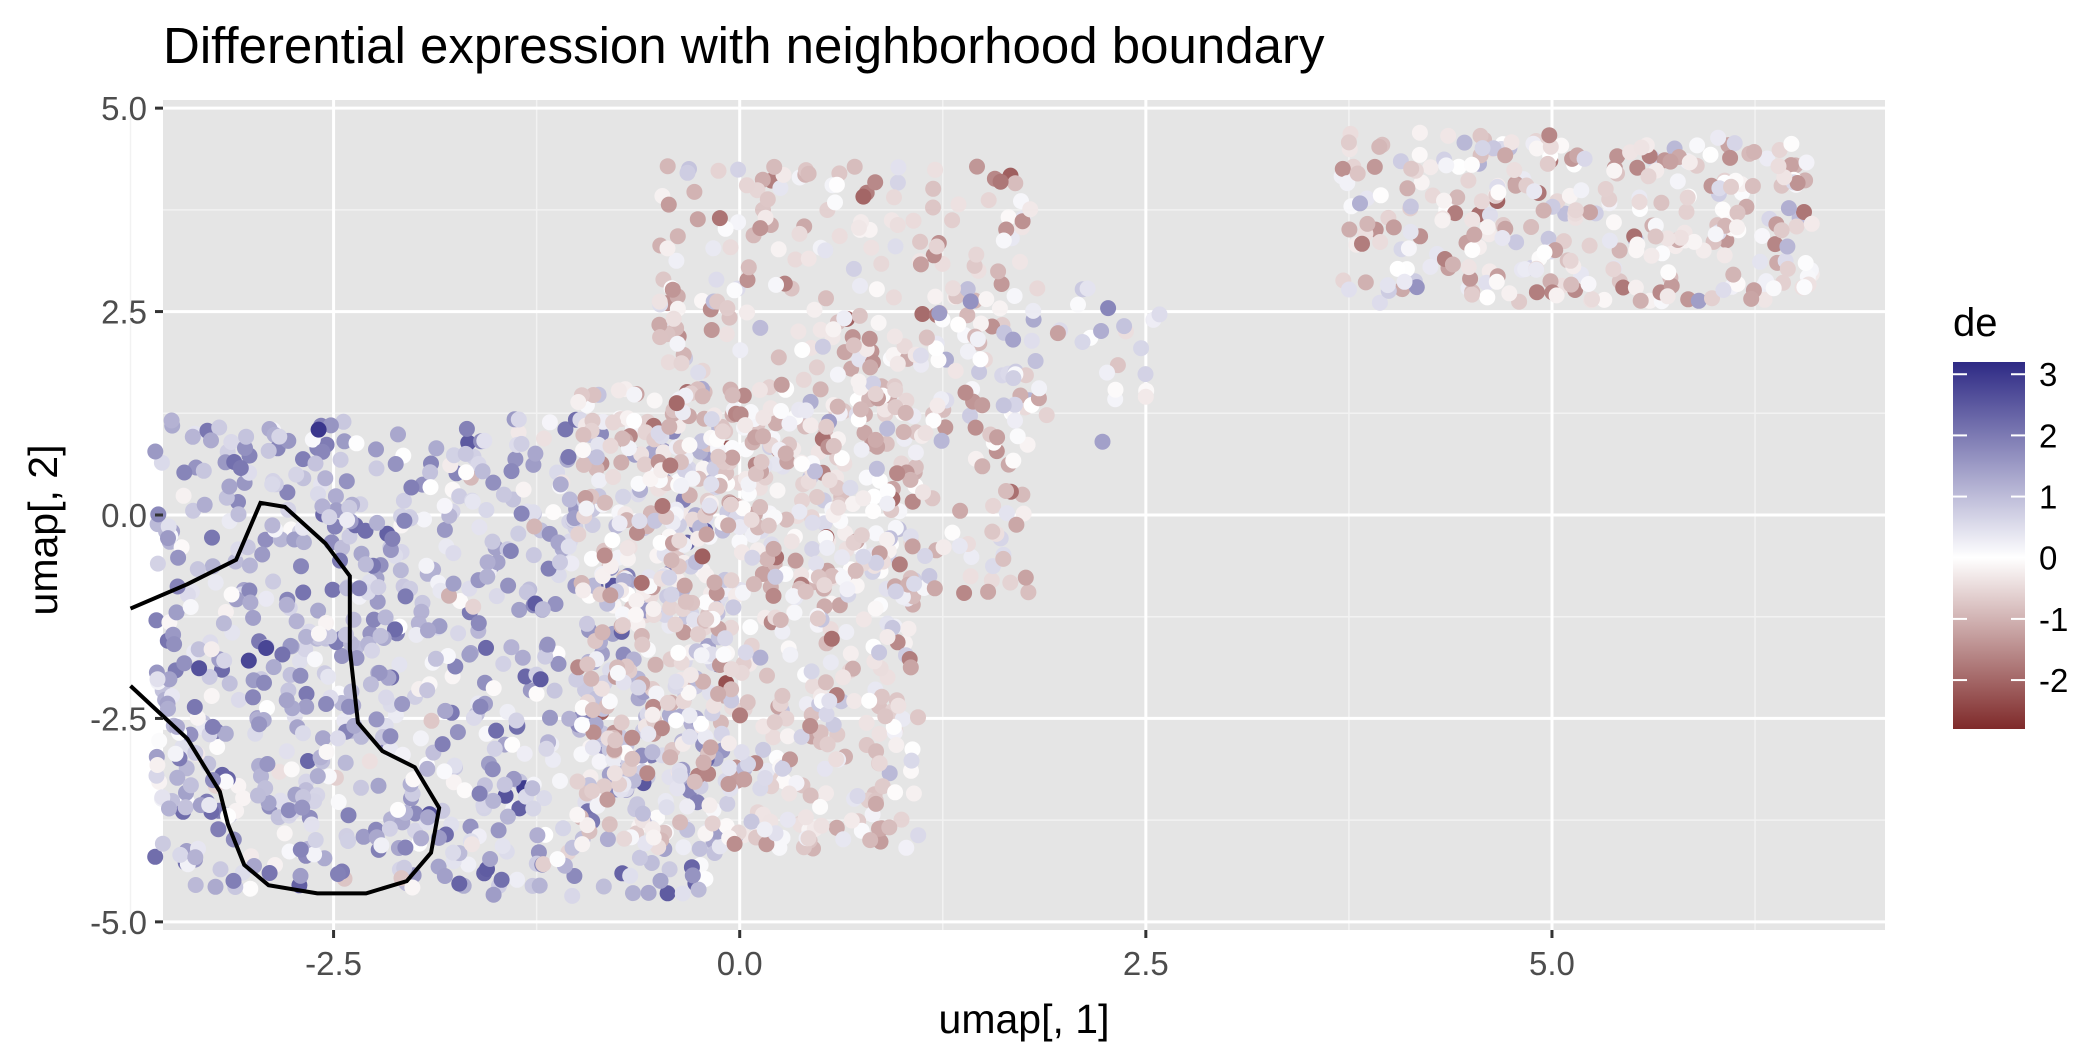 The height and width of the screenshot is (1050, 2100). What do you see at coordinates (124, 312) in the screenshot?
I see `y-tick-label: 2.5` at bounding box center [124, 312].